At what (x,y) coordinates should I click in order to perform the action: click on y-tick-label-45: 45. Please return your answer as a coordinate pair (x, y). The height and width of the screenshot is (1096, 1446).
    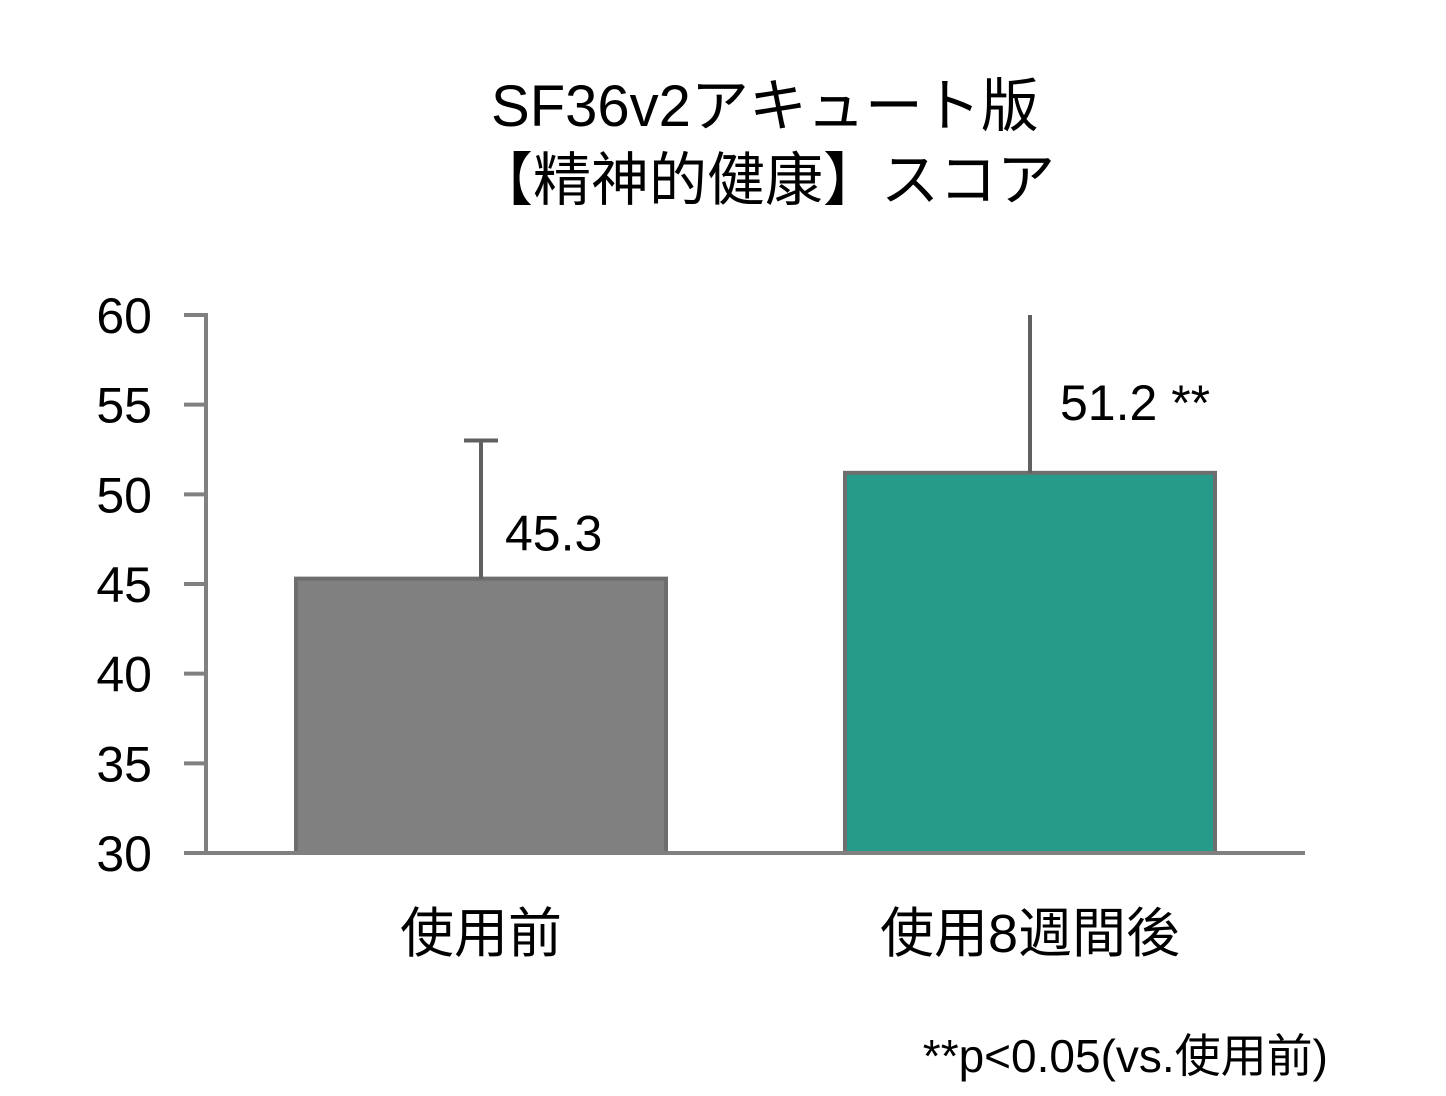
    Looking at the image, I should click on (124, 585).